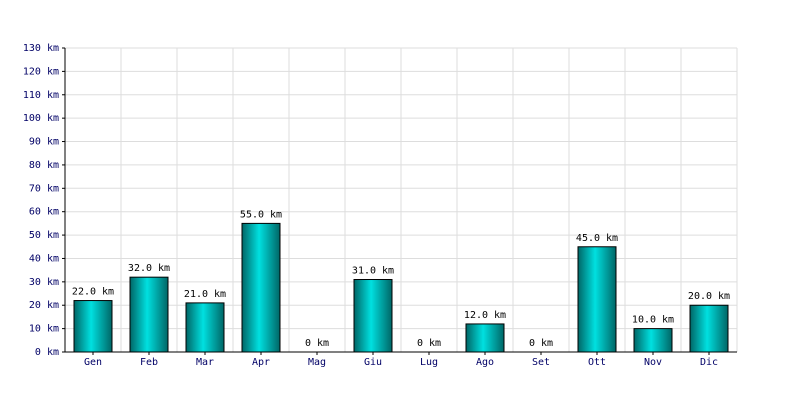  What do you see at coordinates (373, 362) in the screenshot?
I see `x-tick-label: Giu` at bounding box center [373, 362].